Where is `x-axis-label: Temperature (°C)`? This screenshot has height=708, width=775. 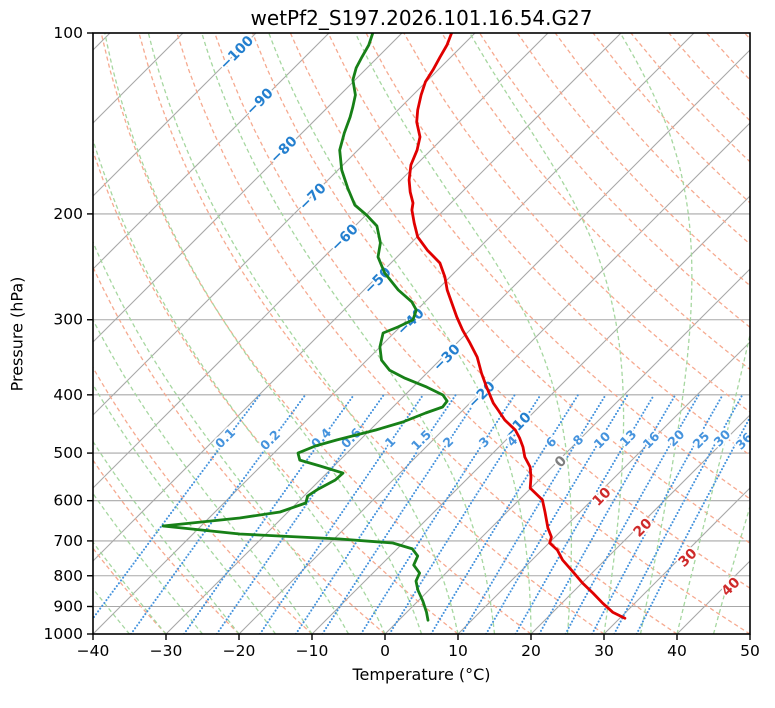 x-axis-label: Temperature (°C) is located at coordinates (421, 674).